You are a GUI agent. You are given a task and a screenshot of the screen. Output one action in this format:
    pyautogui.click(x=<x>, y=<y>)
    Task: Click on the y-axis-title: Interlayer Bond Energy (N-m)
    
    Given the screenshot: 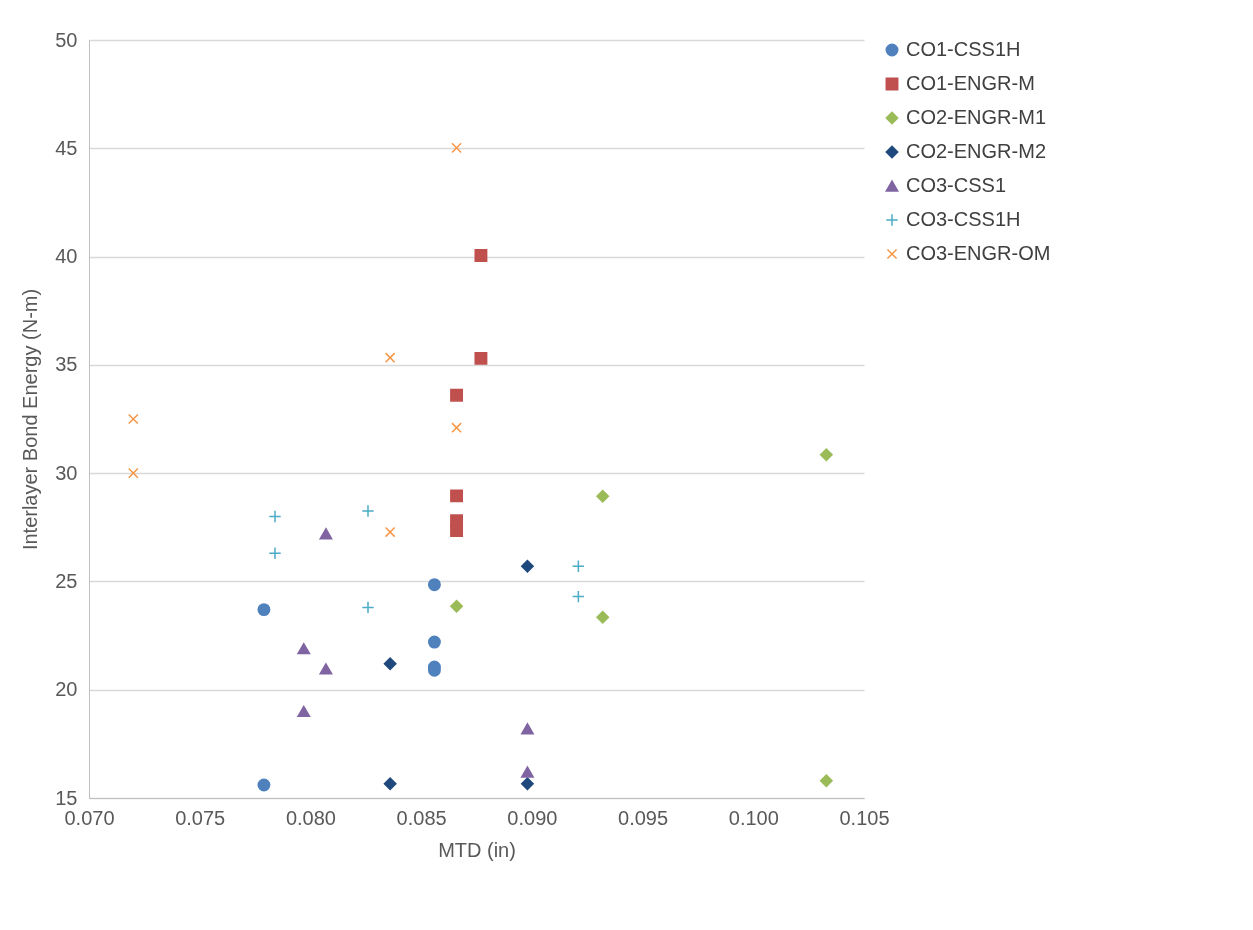 What is the action you would take?
    pyautogui.click(x=30, y=419)
    